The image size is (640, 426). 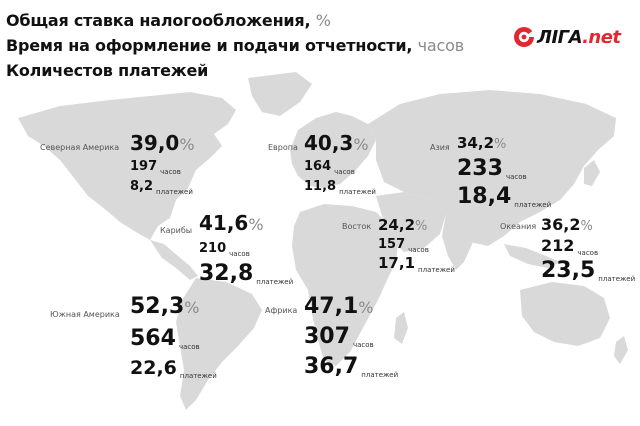 What do you see at coordinates (281, 310) in the screenshot?
I see `region-name: Африка` at bounding box center [281, 310].